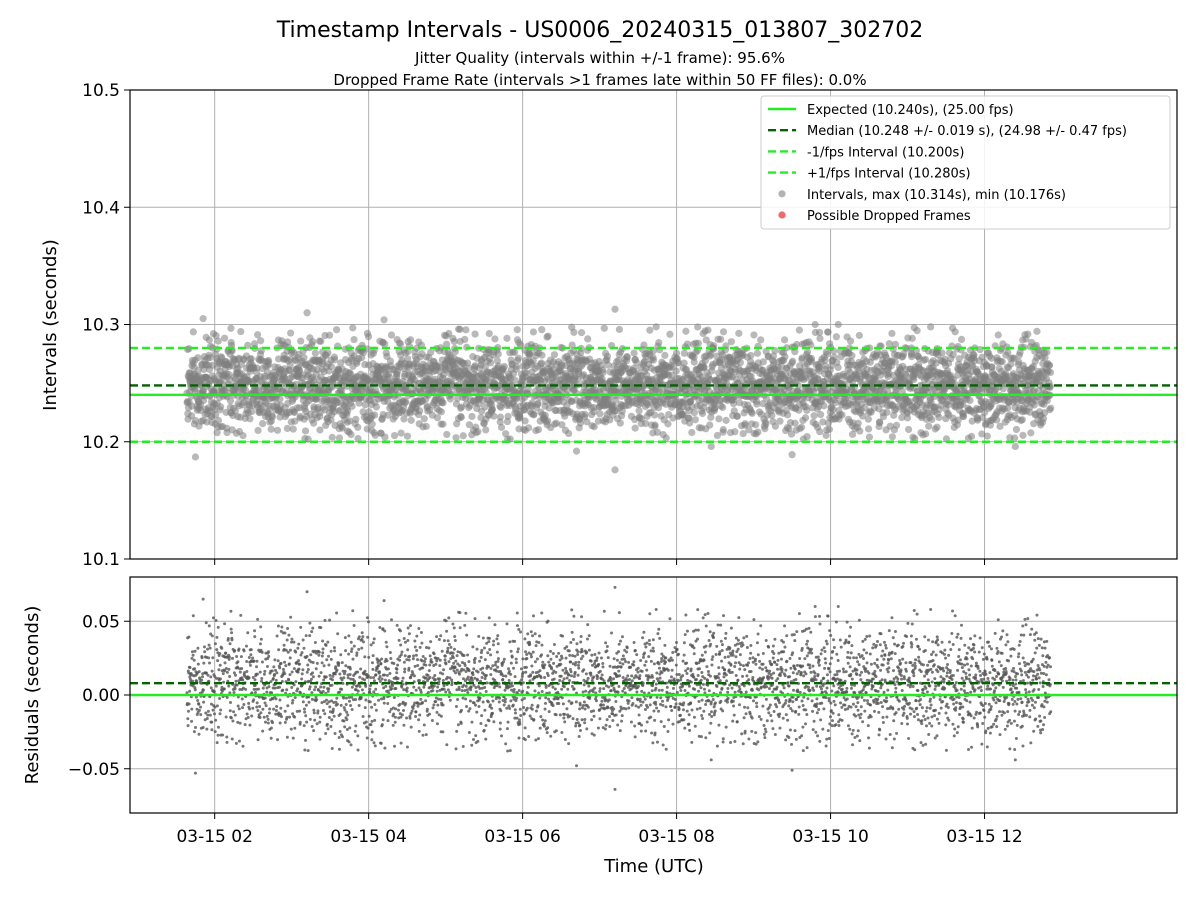 The image size is (1200, 900). I want to click on top-x-ticks, so click(600, 562).